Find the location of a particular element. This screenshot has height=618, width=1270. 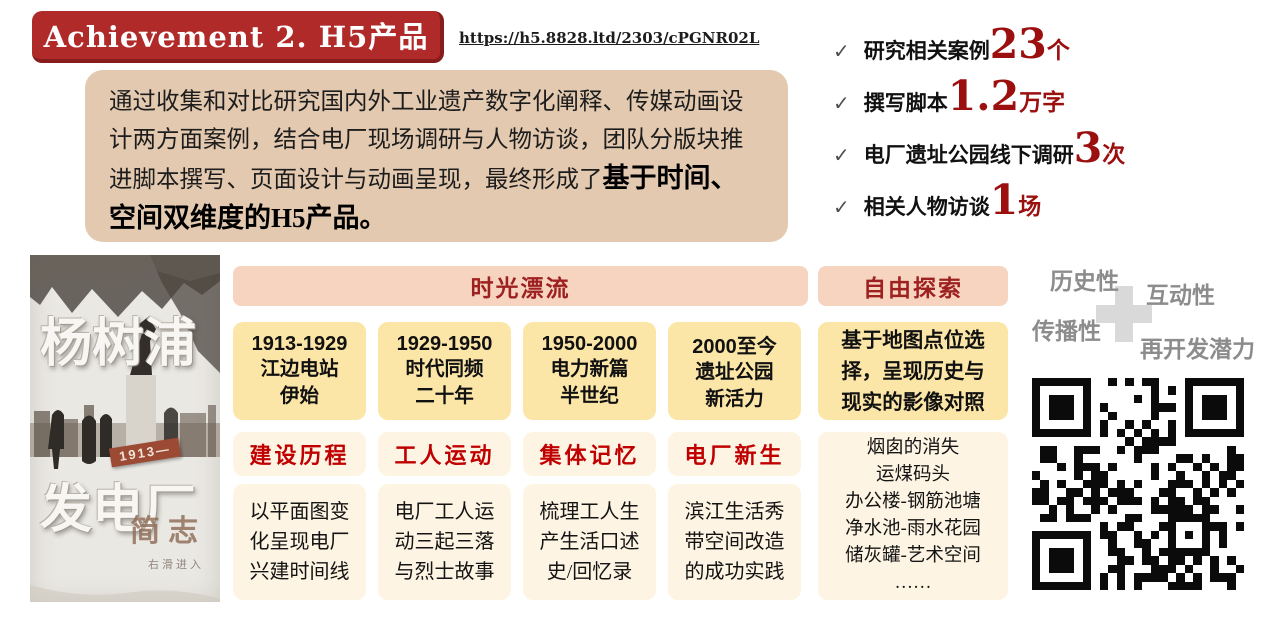

cover-title-bottom: 发电厂 is located at coordinates (125, 504).